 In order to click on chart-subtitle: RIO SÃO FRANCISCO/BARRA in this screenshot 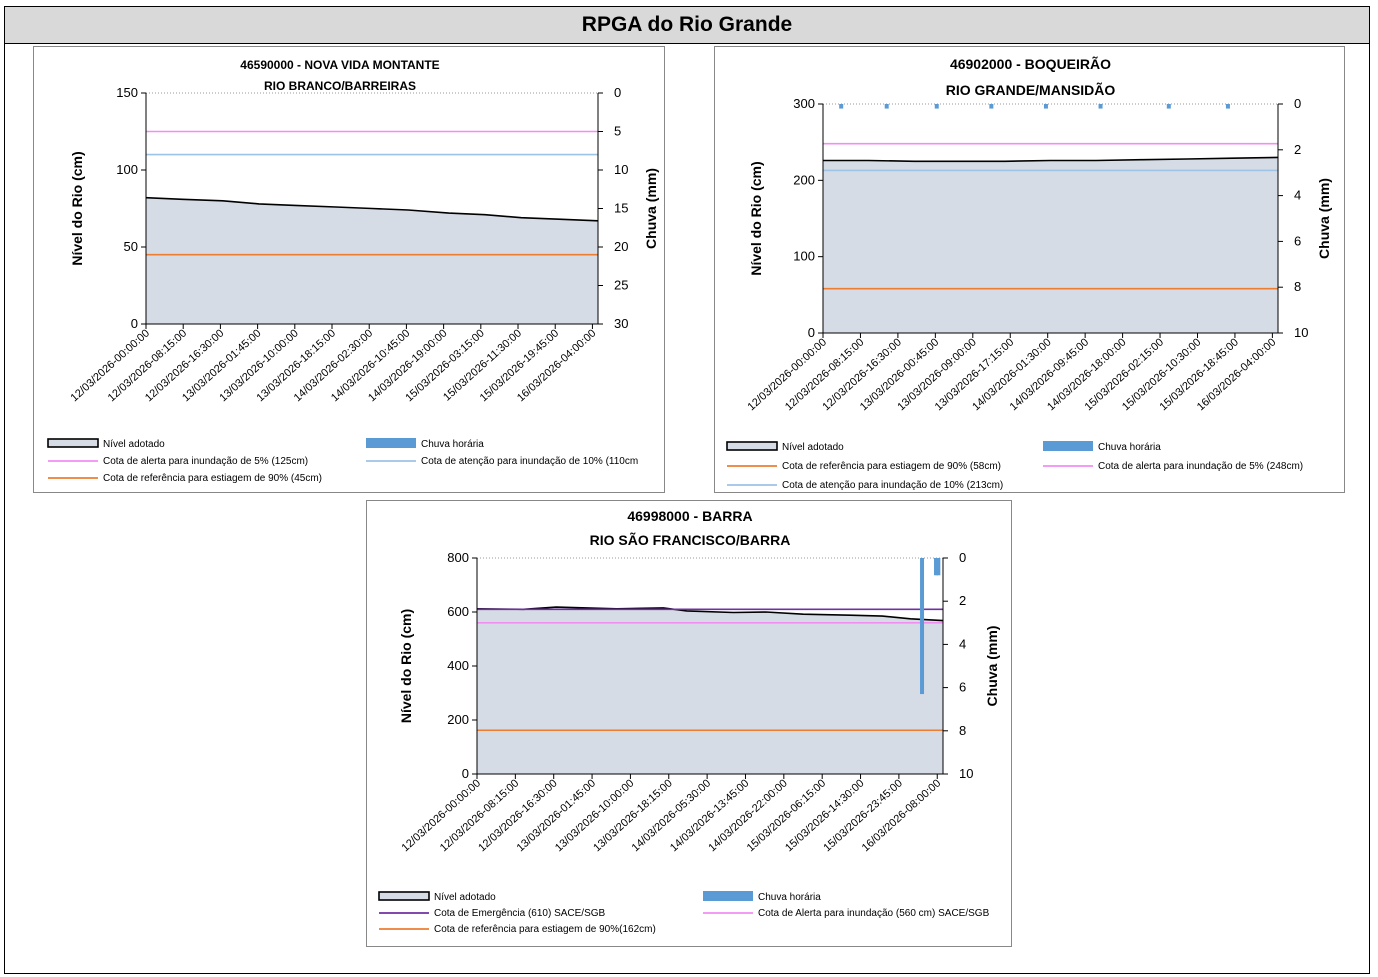, I will do `click(690, 539)`.